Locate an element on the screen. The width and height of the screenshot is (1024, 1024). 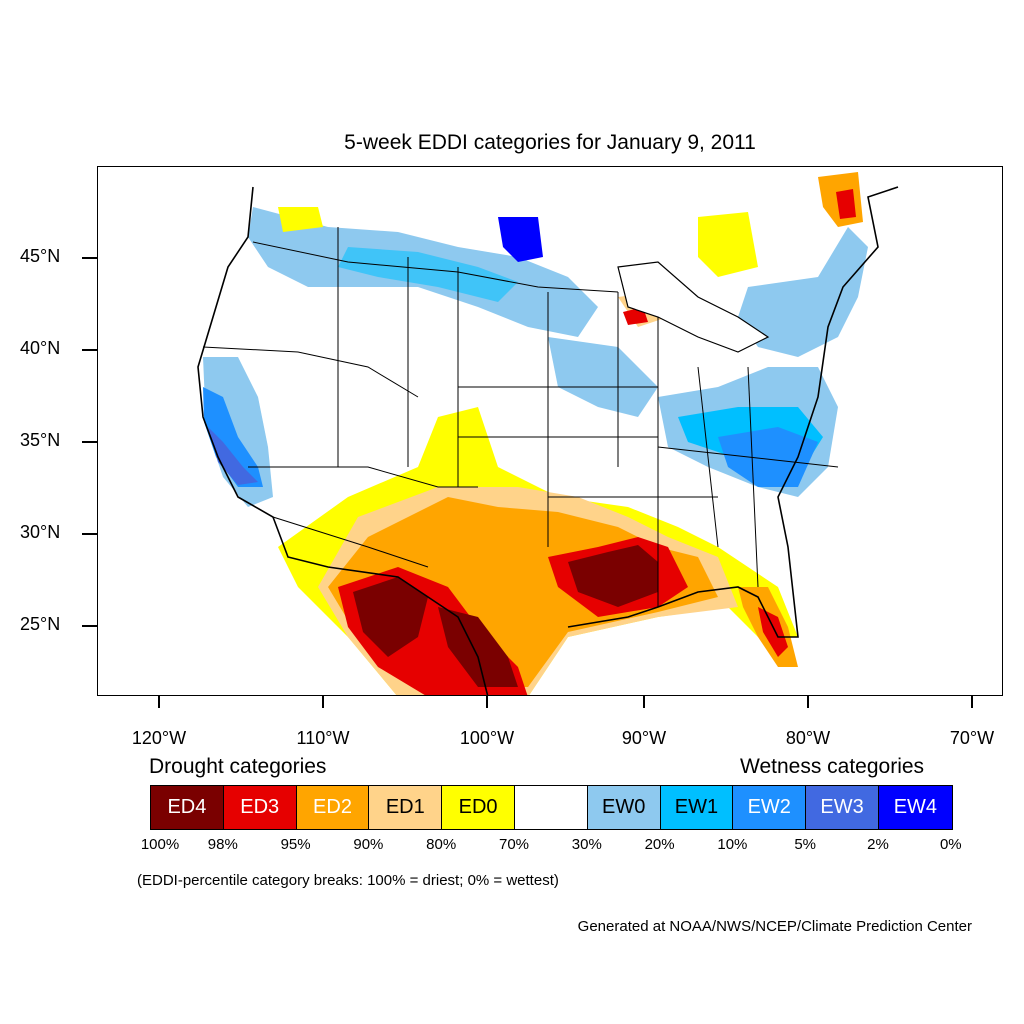
lon-label-70: 70°W is located at coordinates (972, 738).